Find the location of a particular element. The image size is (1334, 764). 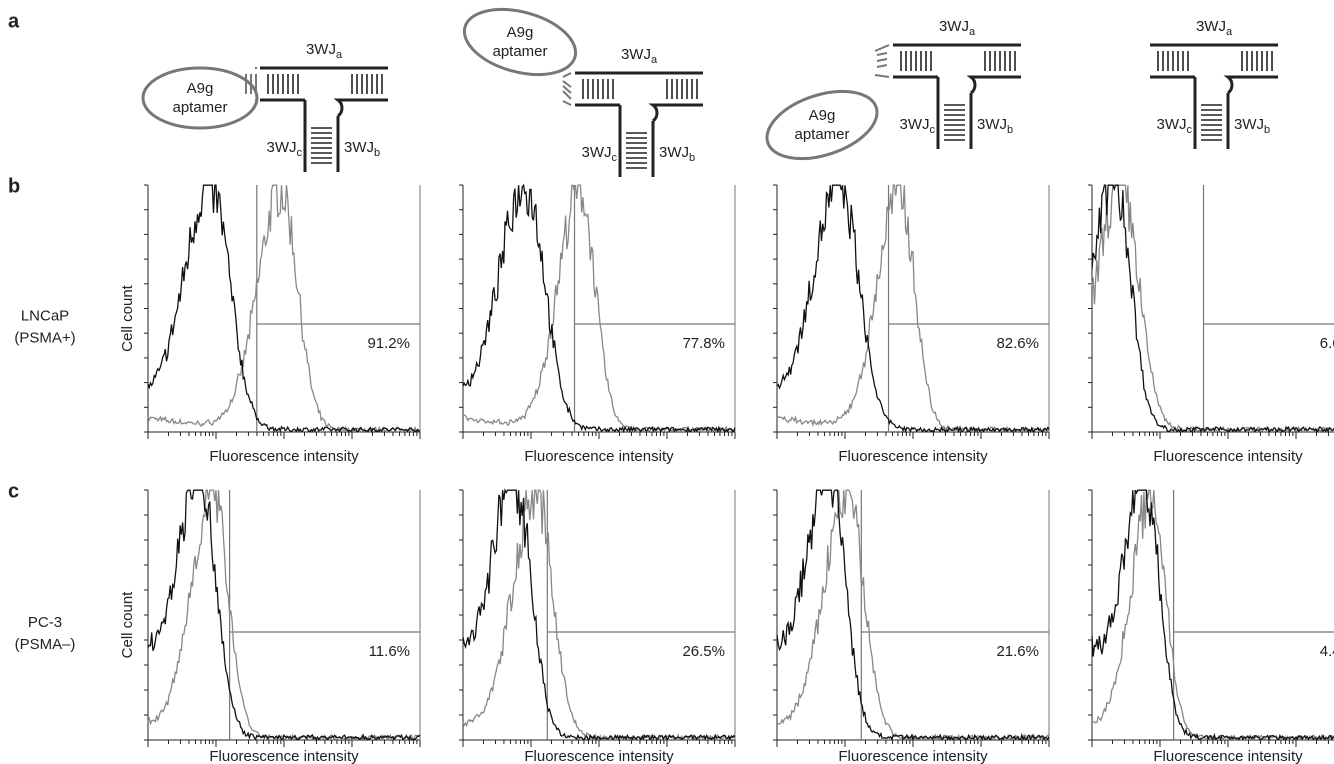

percentage: 77.8% is located at coordinates (703, 343).